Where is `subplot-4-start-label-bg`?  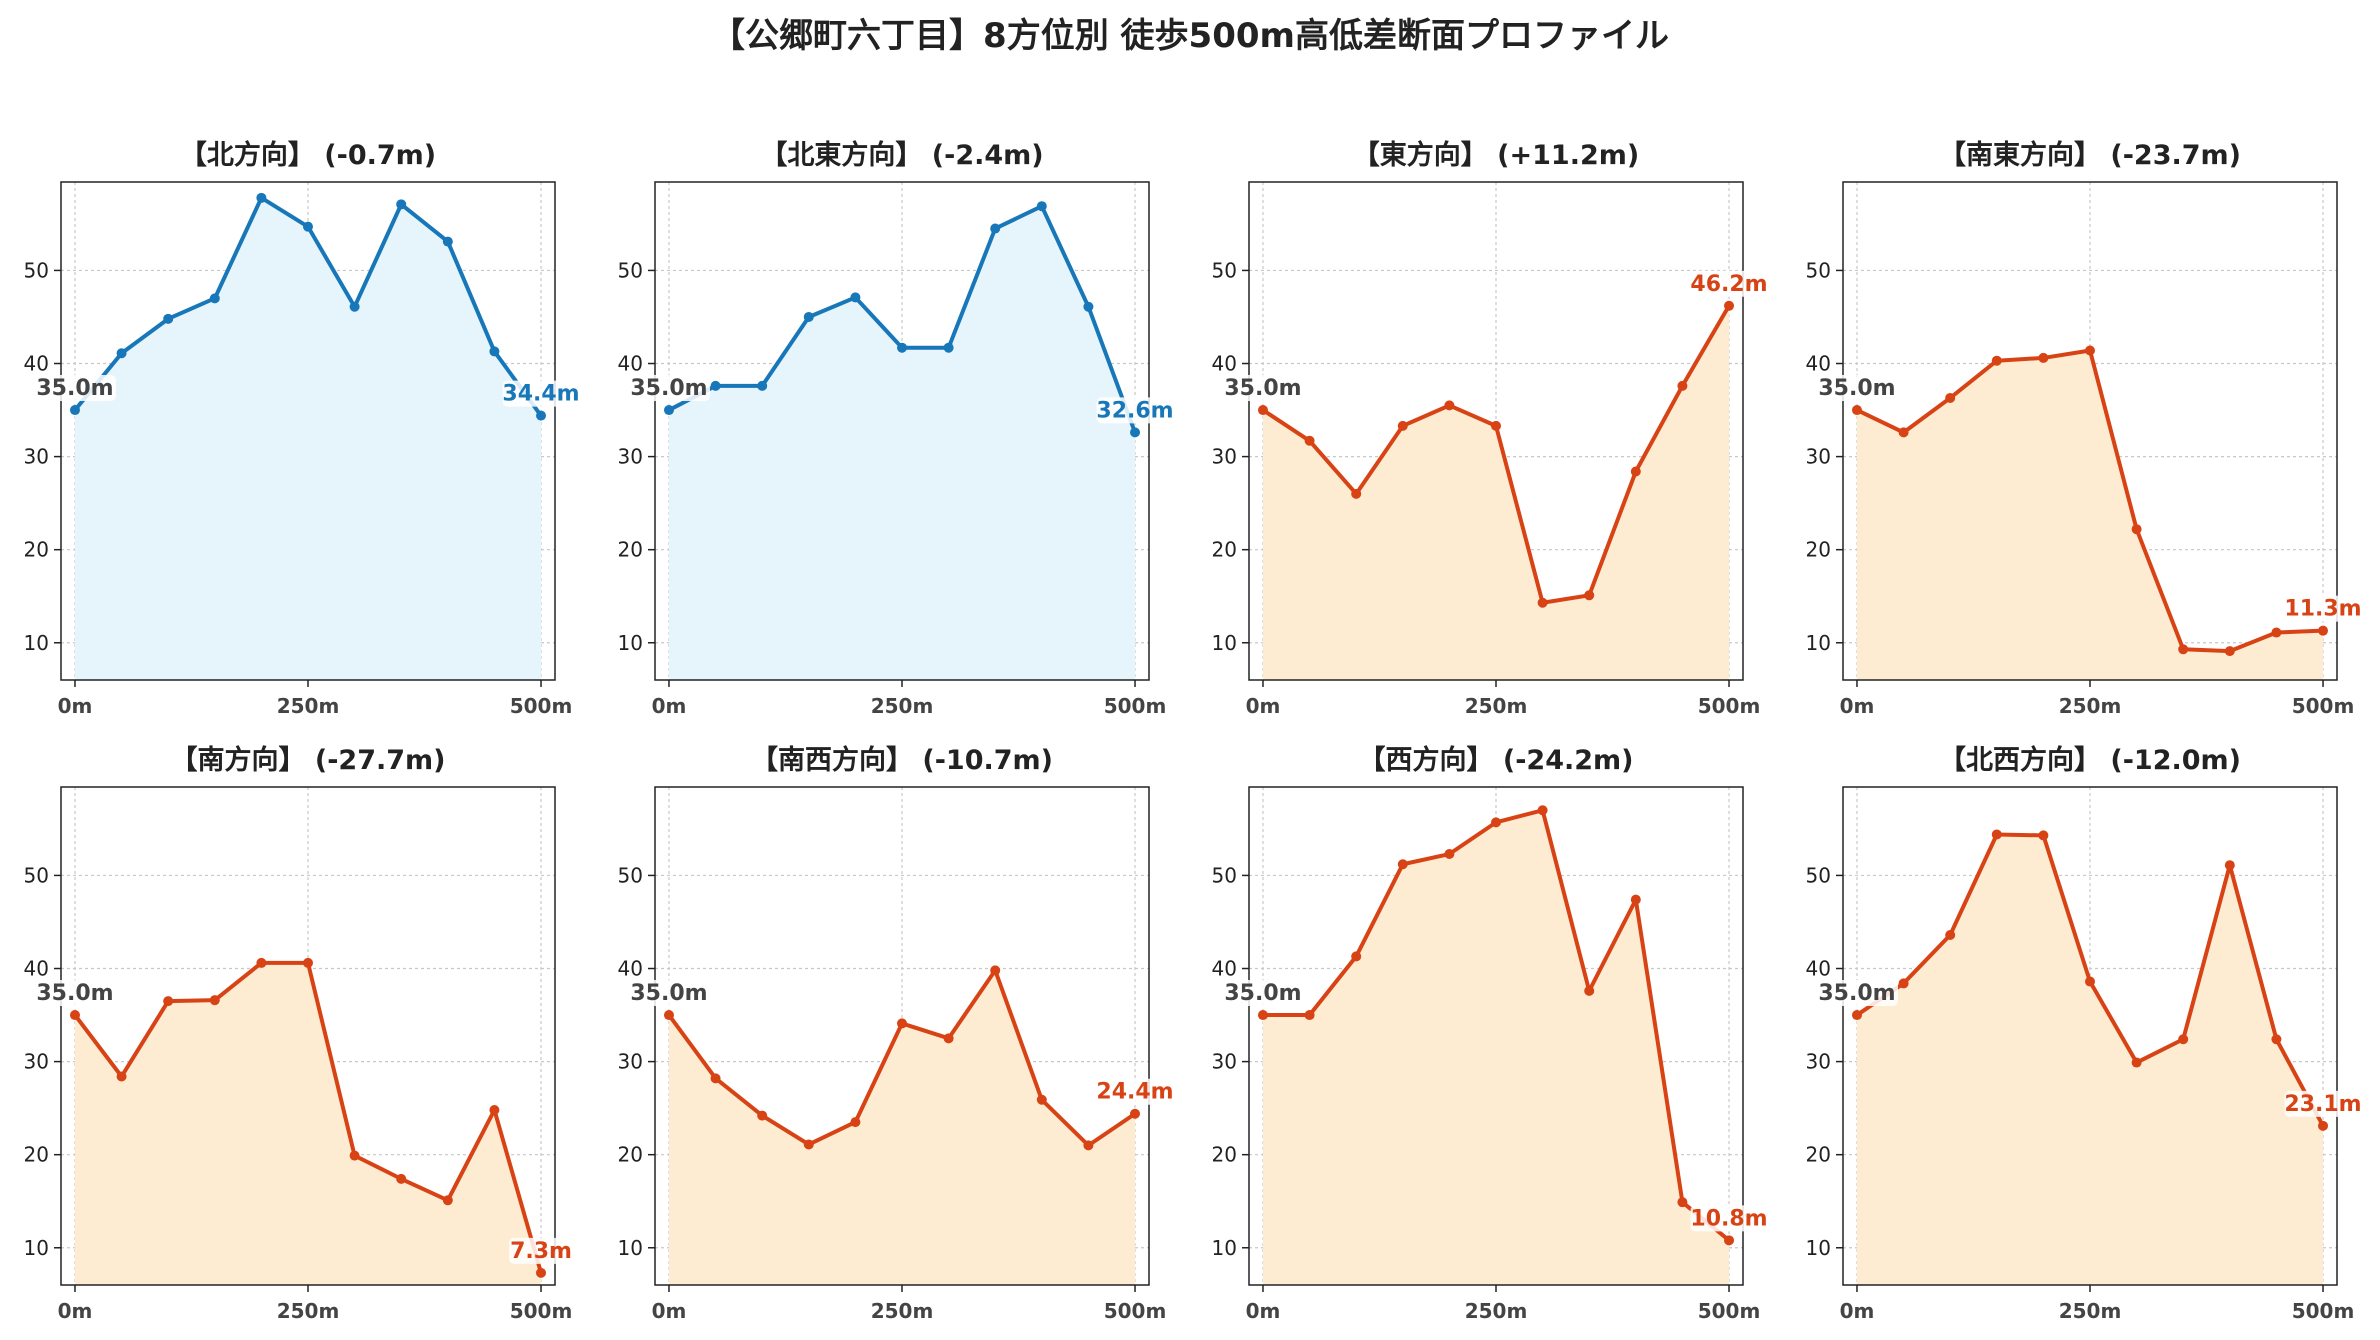
subplot-4-start-label-bg is located at coordinates (1856, 388).